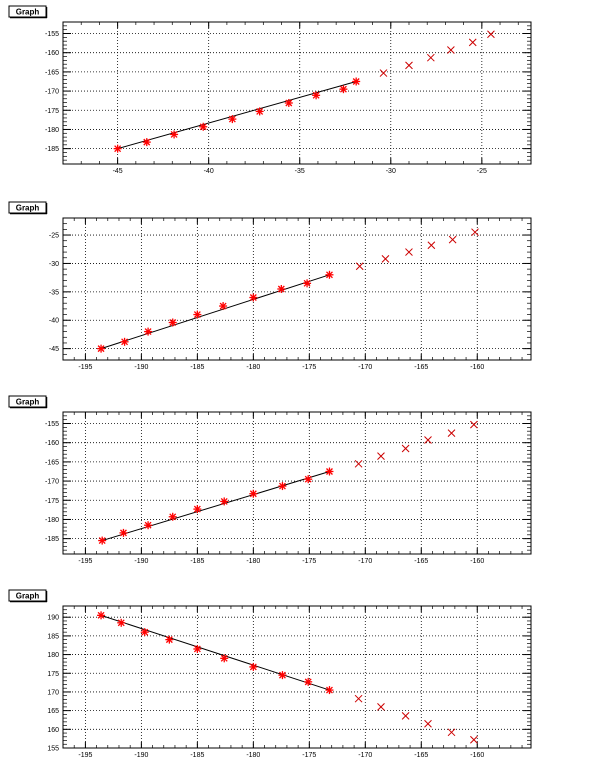 Image resolution: width=596 pixels, height=774 pixels. I want to click on y-tick-label: 175, so click(53, 674).